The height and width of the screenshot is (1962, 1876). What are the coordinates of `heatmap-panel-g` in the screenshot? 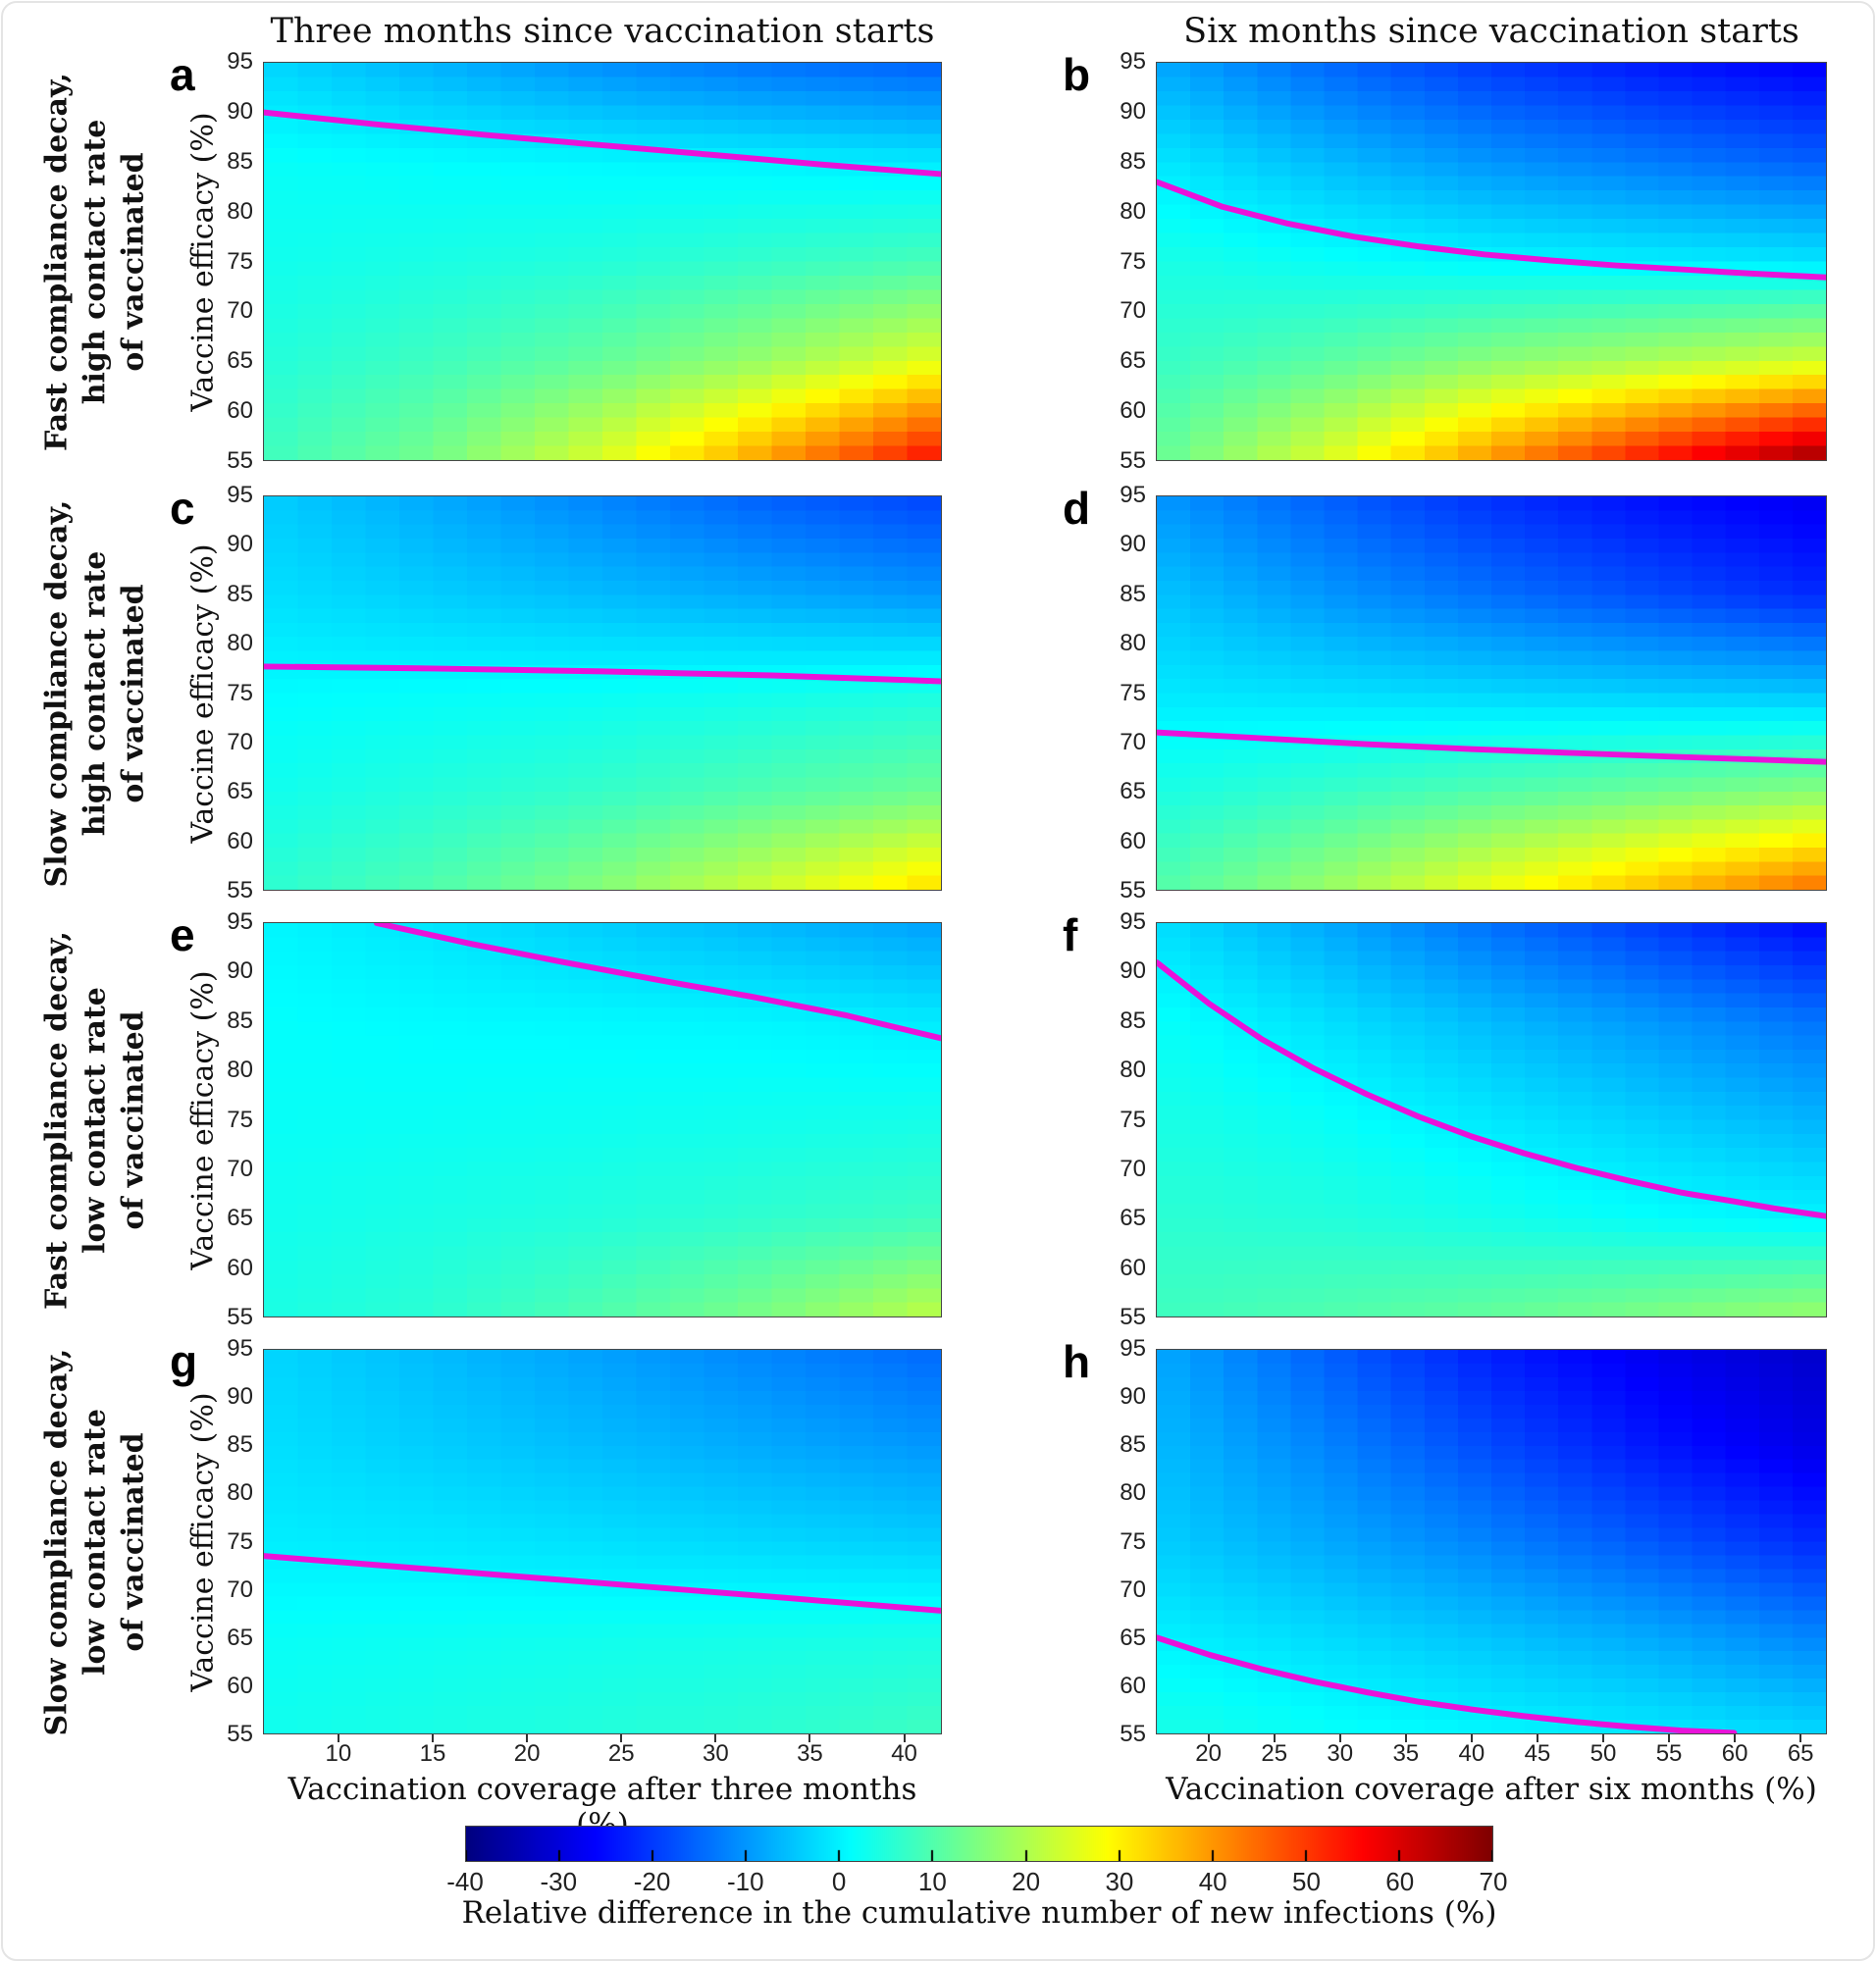 It's located at (602, 1541).